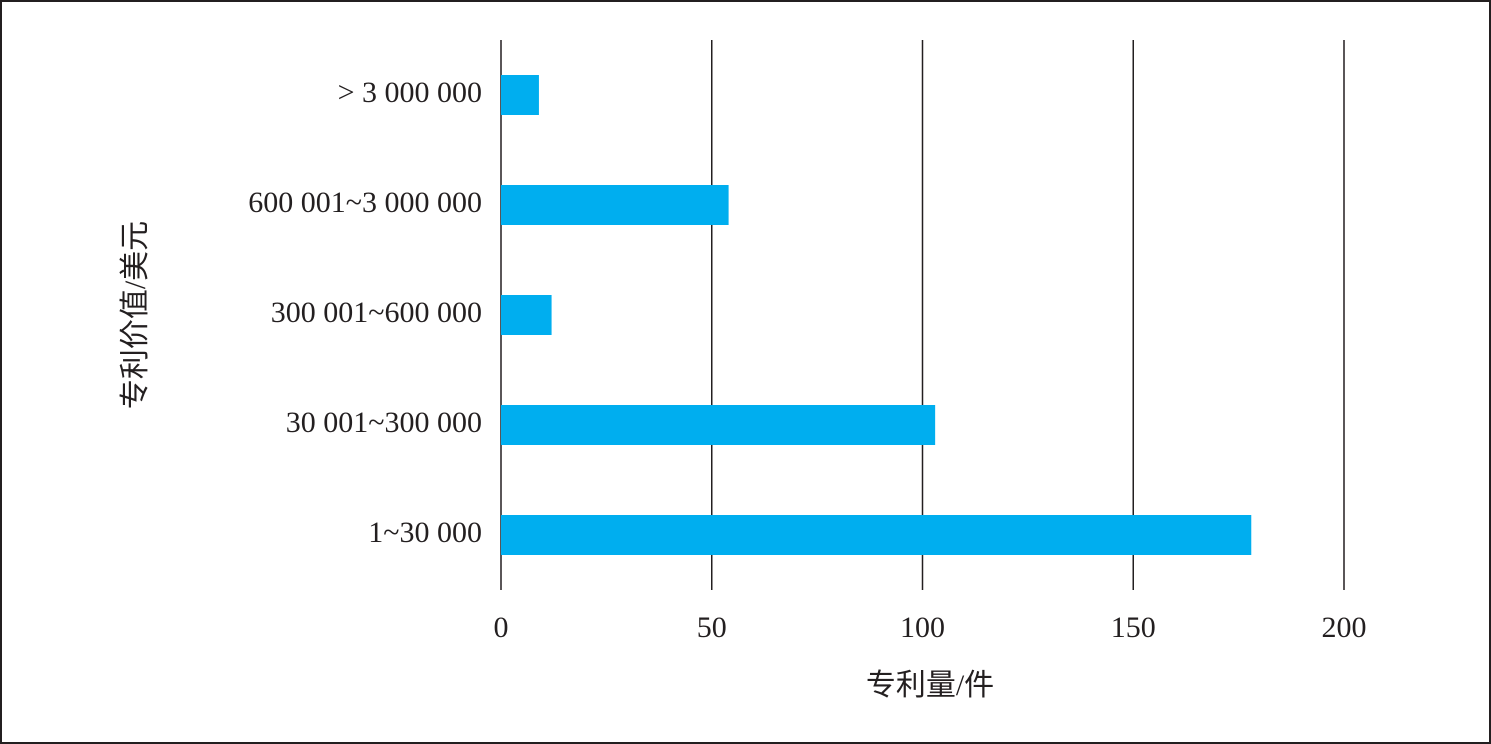 This screenshot has height=744, width=1491. I want to click on x-tick-label: 200, so click(1344, 627).